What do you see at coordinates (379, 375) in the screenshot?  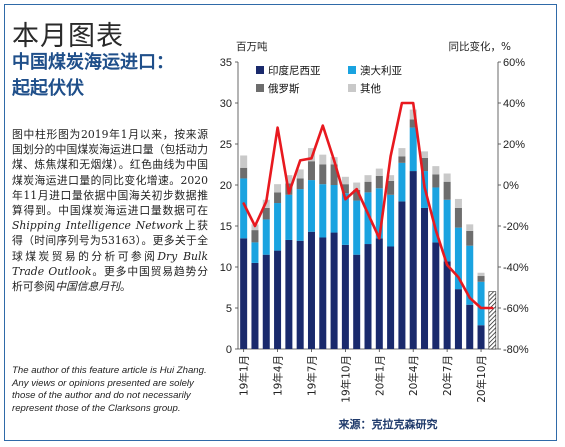 I see `x-tick-label: 20年1月` at bounding box center [379, 375].